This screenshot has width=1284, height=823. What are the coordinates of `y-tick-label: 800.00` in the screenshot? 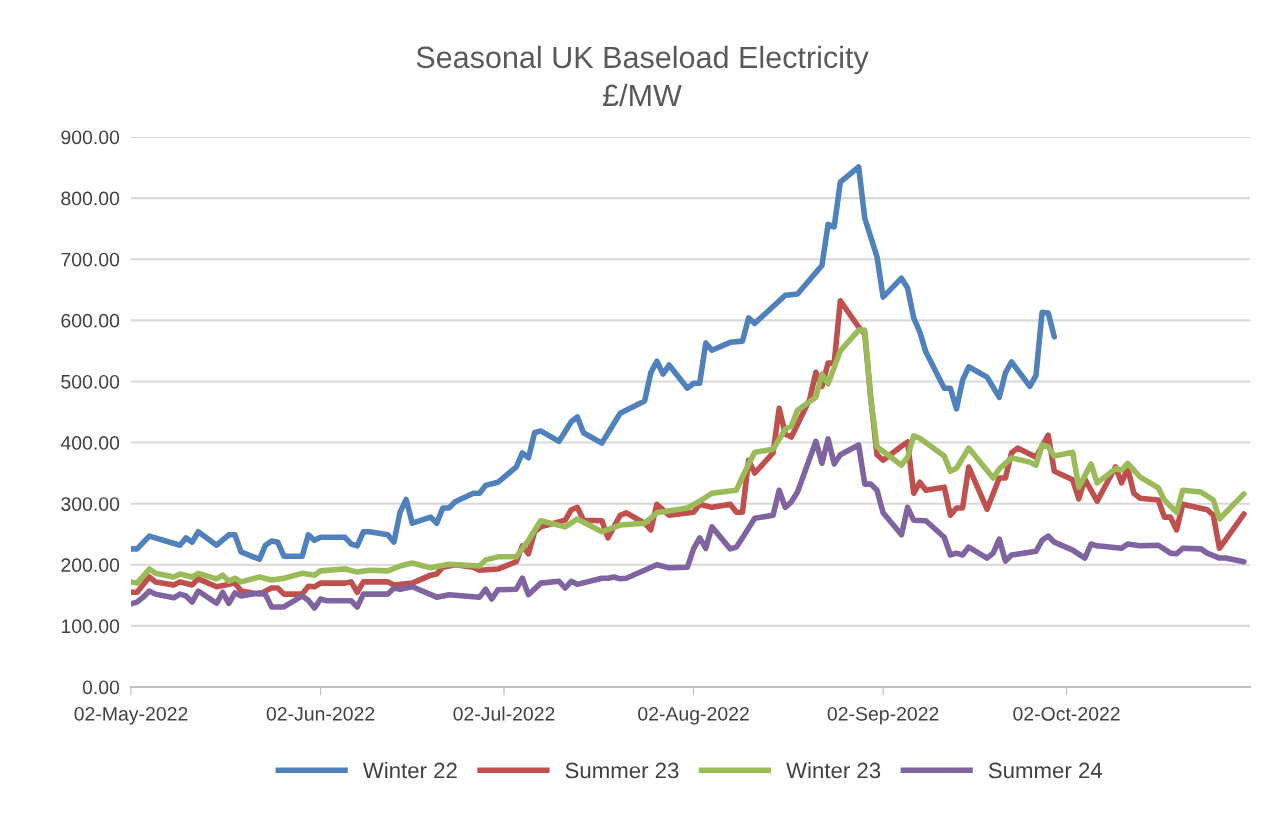 It's located at (90, 198).